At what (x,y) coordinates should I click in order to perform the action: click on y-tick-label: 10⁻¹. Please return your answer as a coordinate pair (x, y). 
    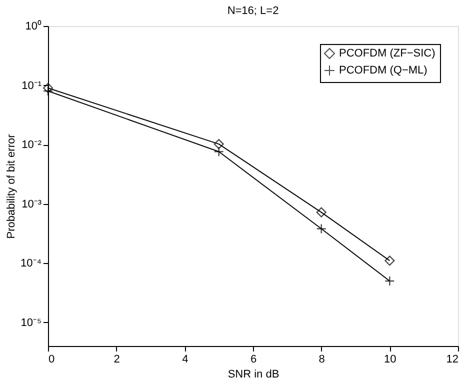
    Looking at the image, I should click on (32, 86).